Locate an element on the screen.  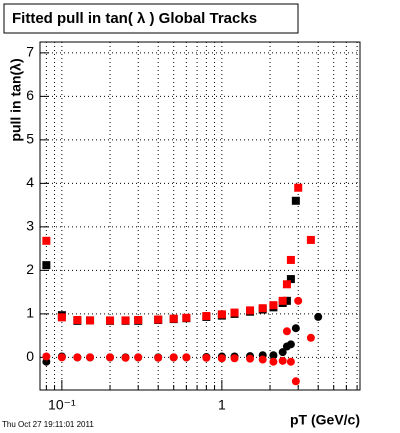
y-tick-label: 5 is located at coordinates (30, 139).